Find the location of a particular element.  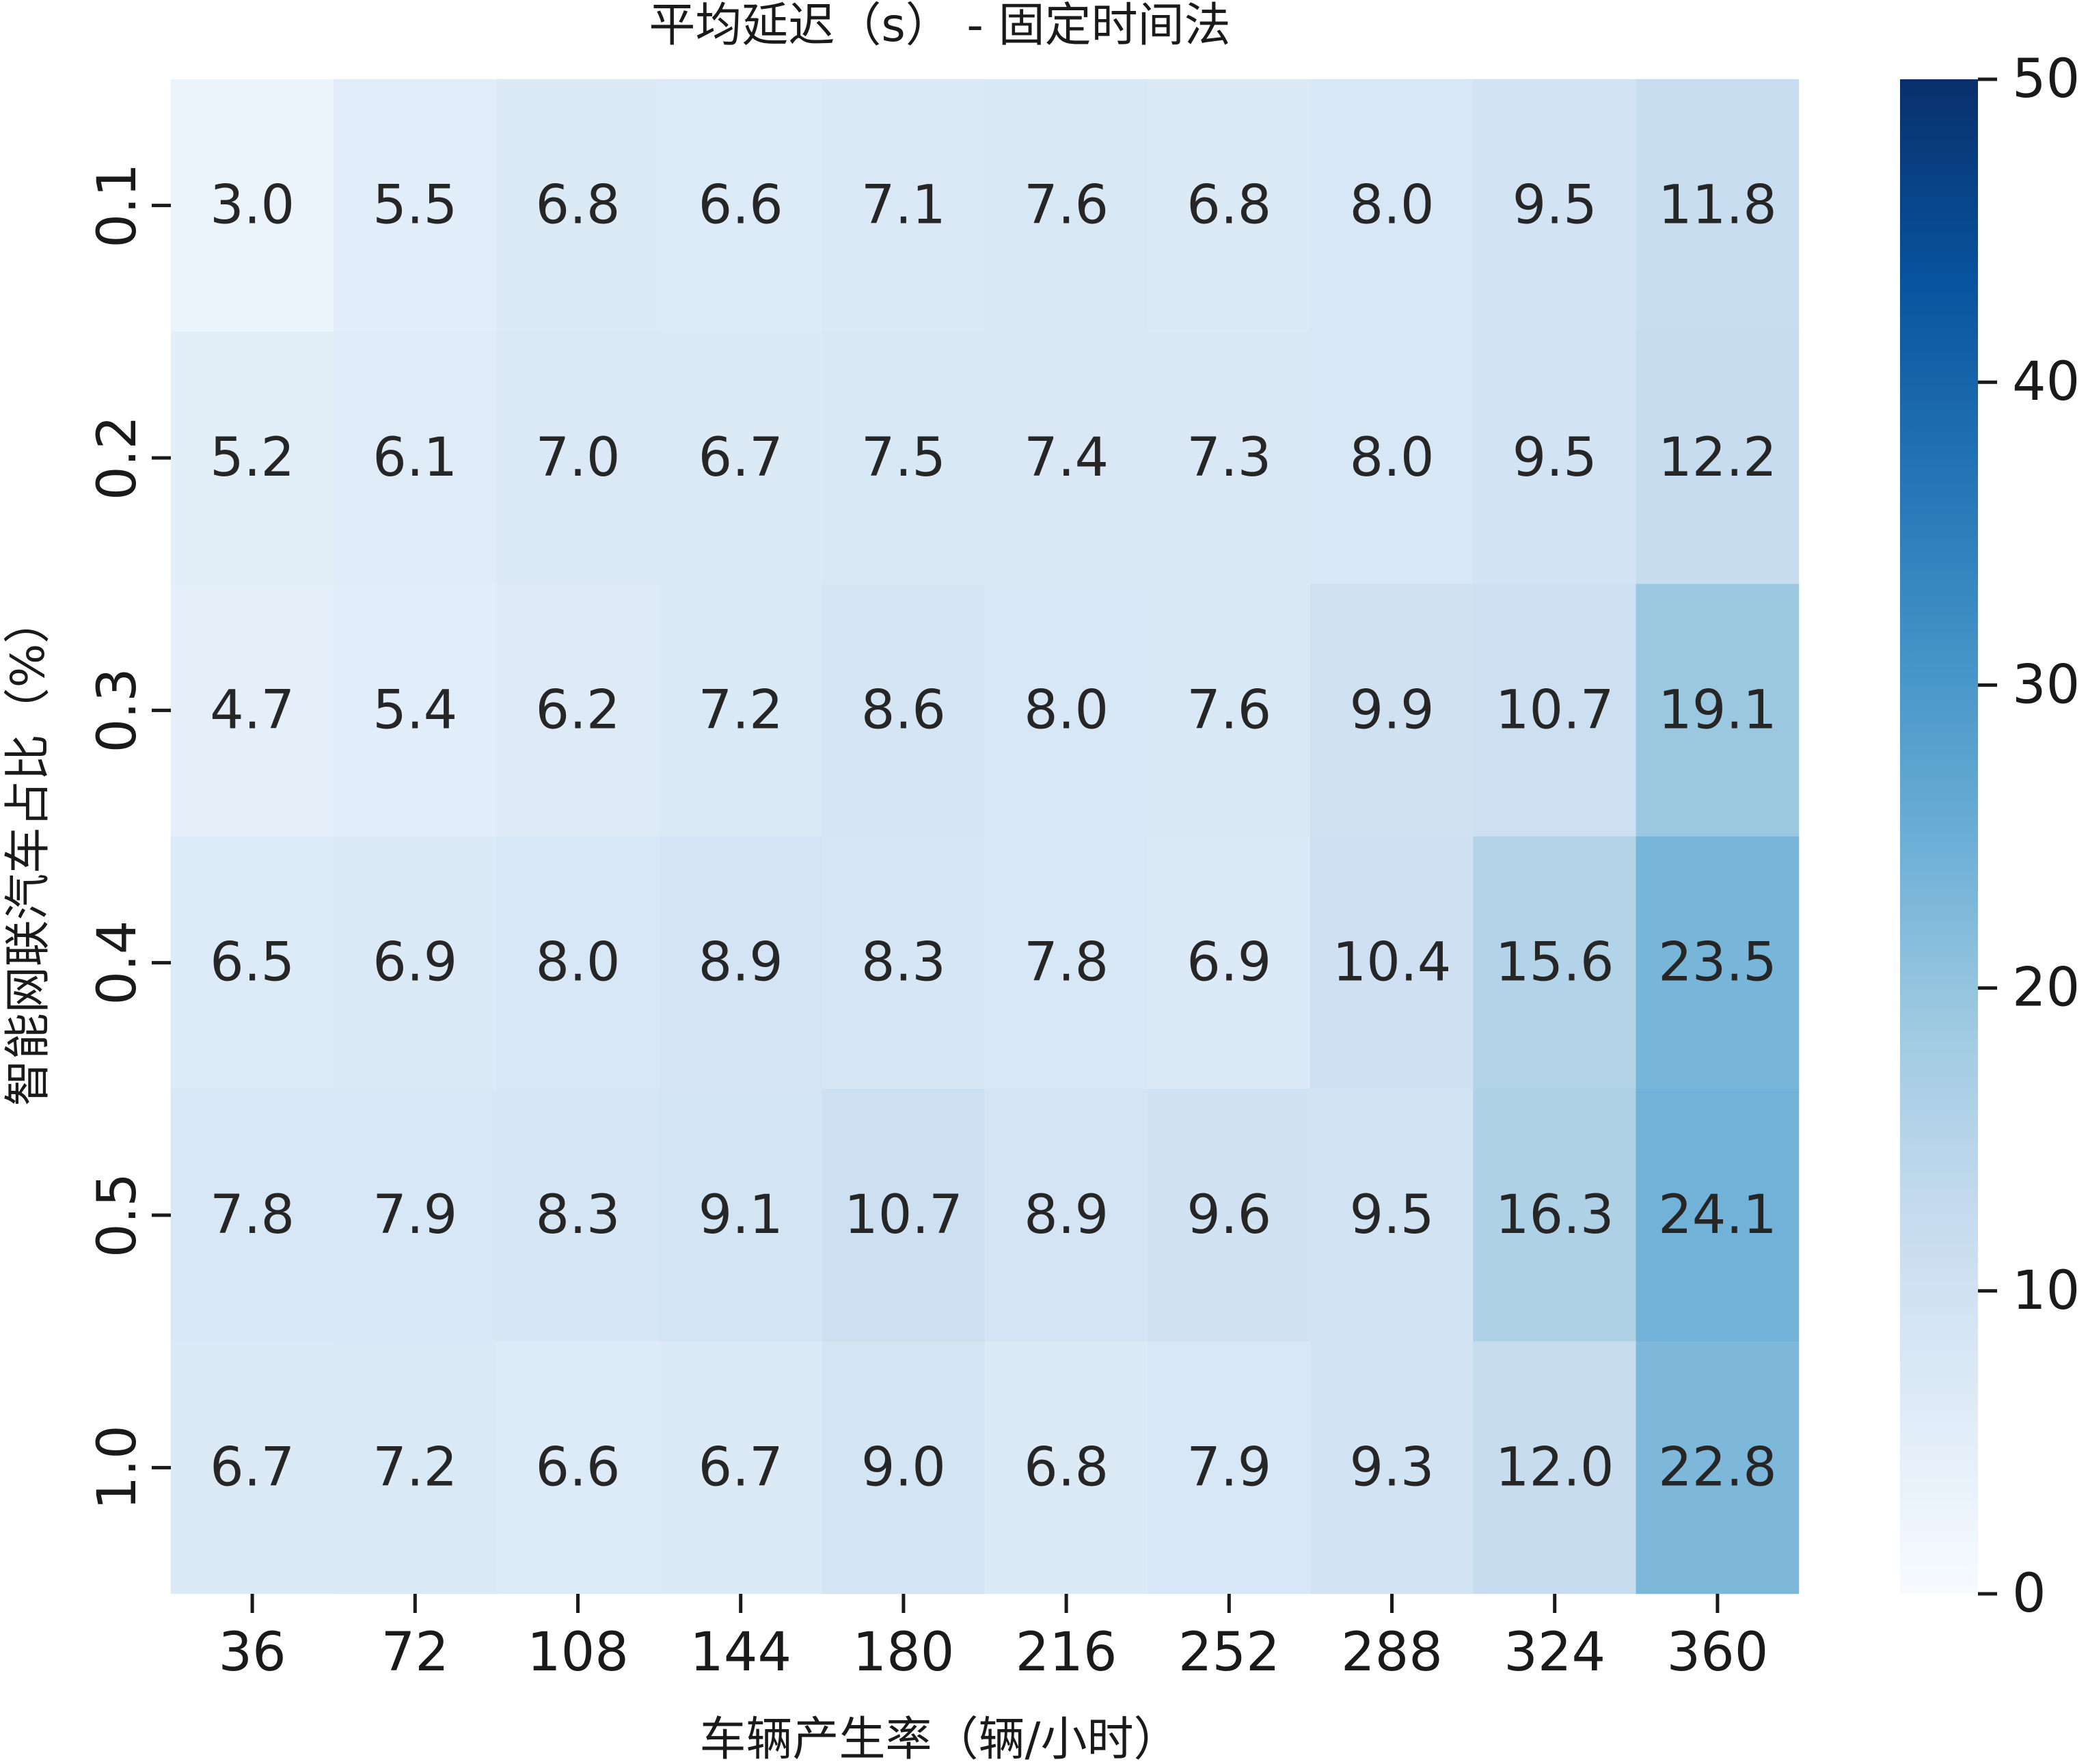

cell-value-label: 9.1 is located at coordinates (741, 1215).